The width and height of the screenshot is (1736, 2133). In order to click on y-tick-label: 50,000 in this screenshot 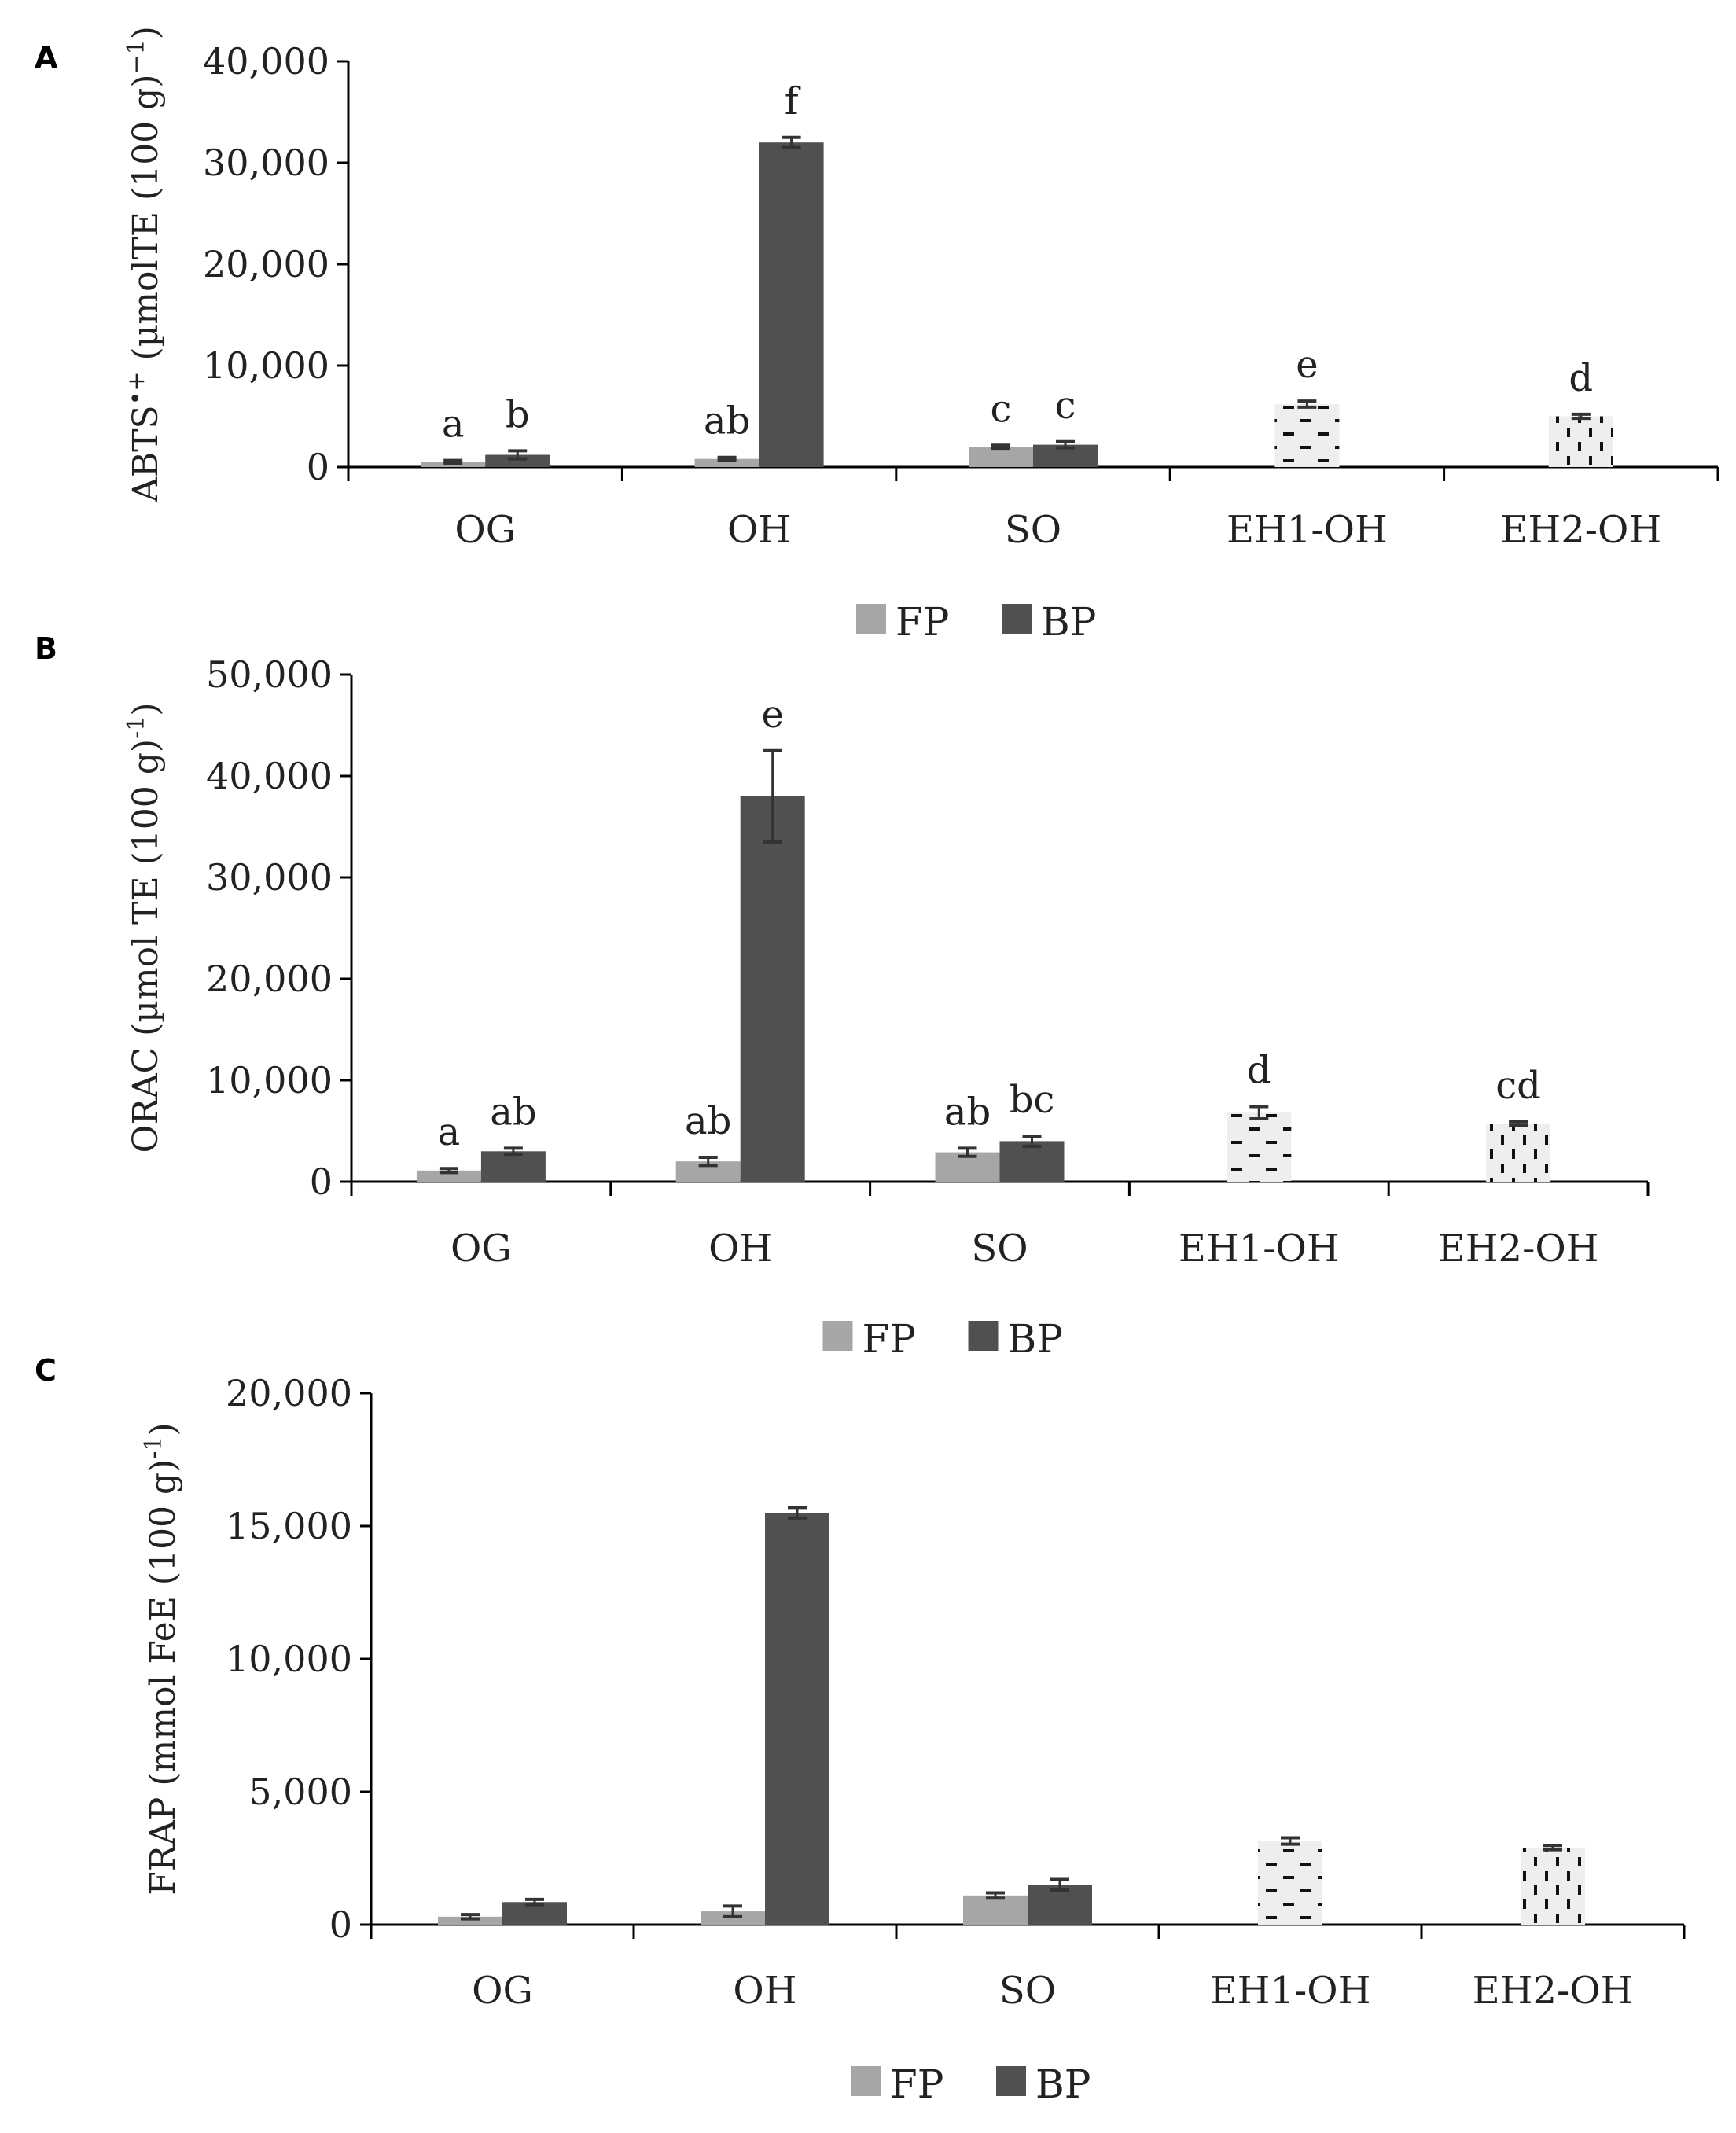, I will do `click(270, 675)`.